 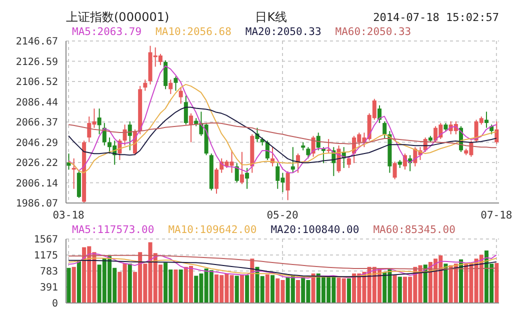 What do you see at coordinates (37, 143) in the screenshot?
I see `y-tick-label: 2046.29` at bounding box center [37, 143].